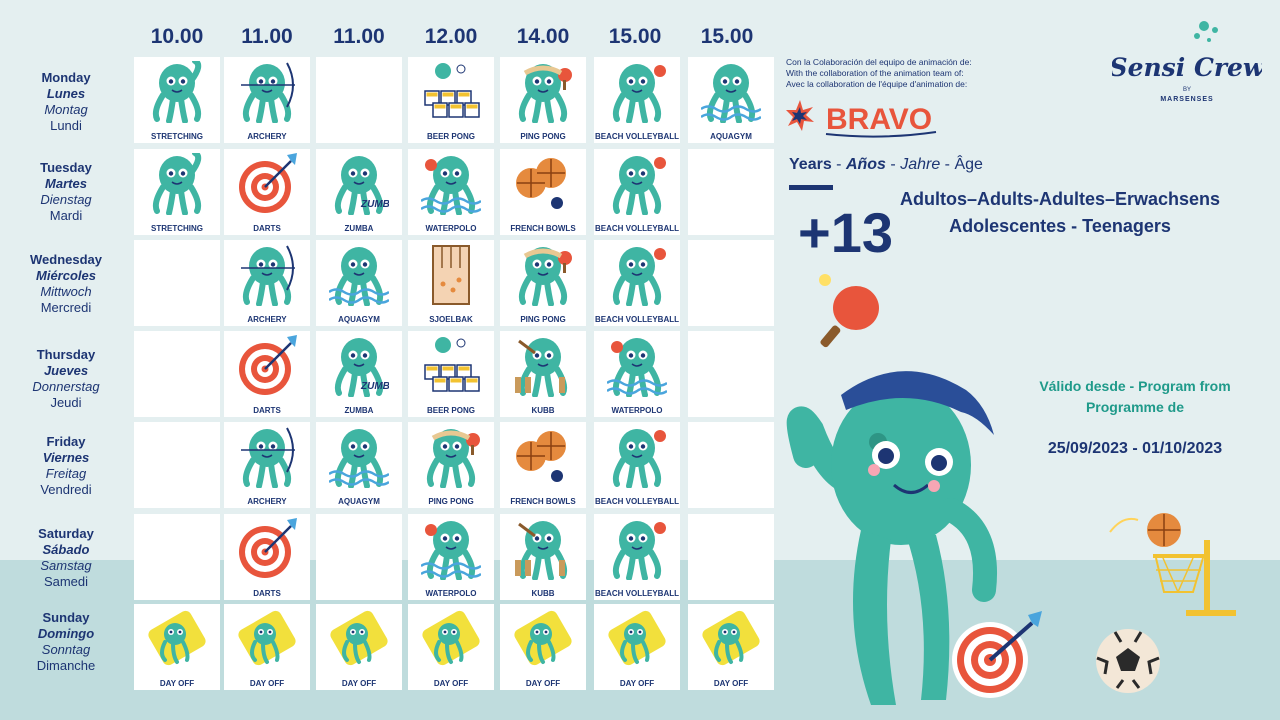  I want to click on schedule-cell: WATERPOLO, so click(637, 374).